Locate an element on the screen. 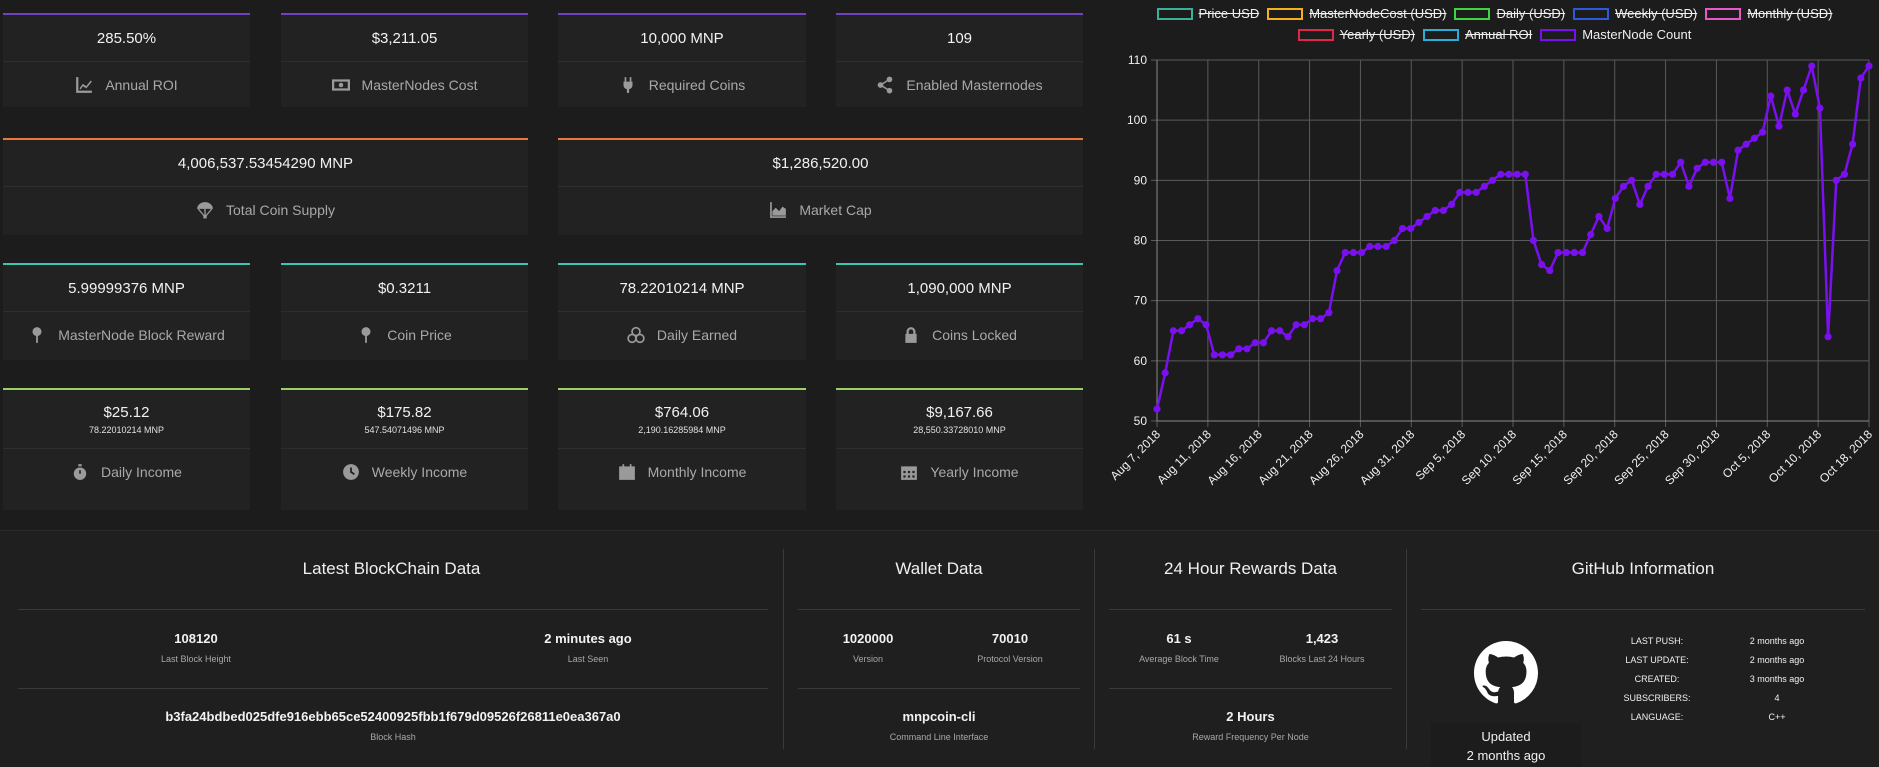 The width and height of the screenshot is (1879, 767). legend-label: Monthly (USD) is located at coordinates (1790, 13).